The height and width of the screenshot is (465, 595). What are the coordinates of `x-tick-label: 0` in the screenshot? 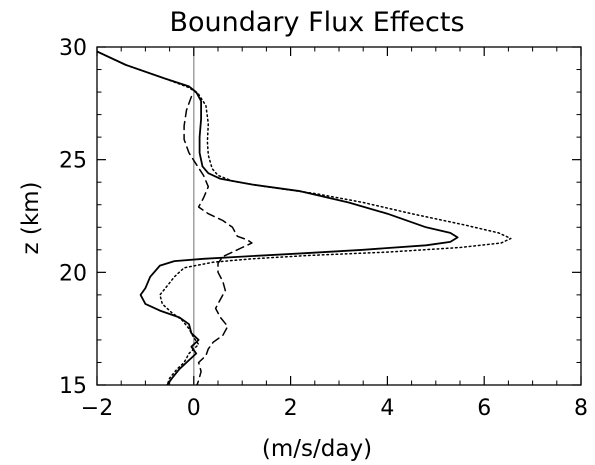 It's located at (194, 408).